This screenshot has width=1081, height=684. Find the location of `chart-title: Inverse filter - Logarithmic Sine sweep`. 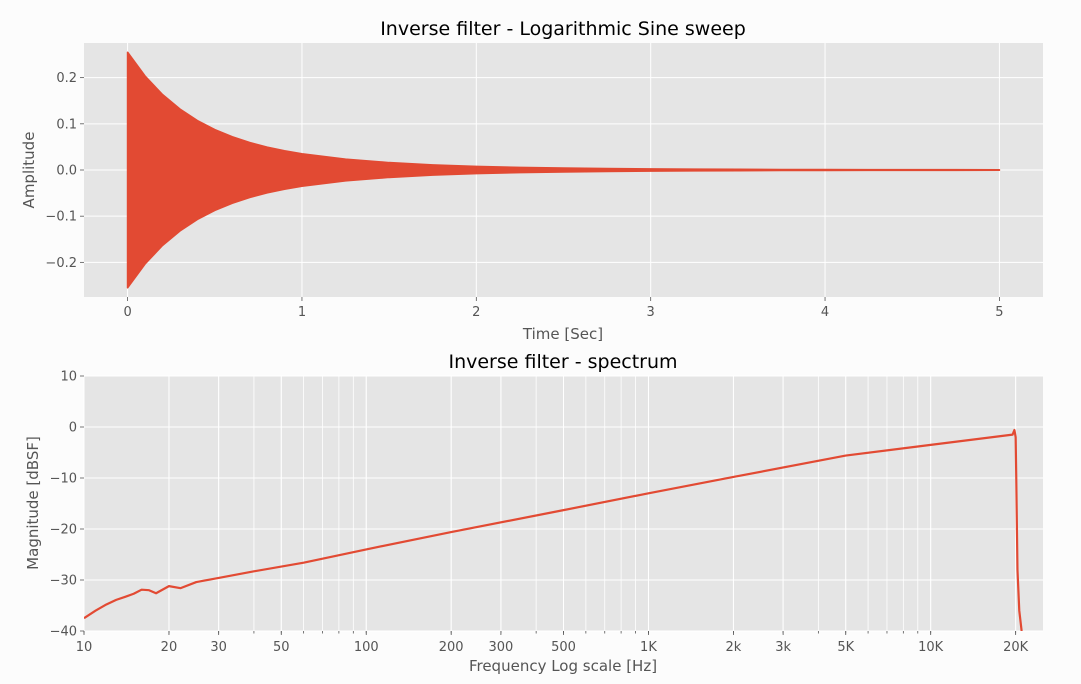

chart-title: Inverse filter - Logarithmic Sine sweep is located at coordinates (563, 29).